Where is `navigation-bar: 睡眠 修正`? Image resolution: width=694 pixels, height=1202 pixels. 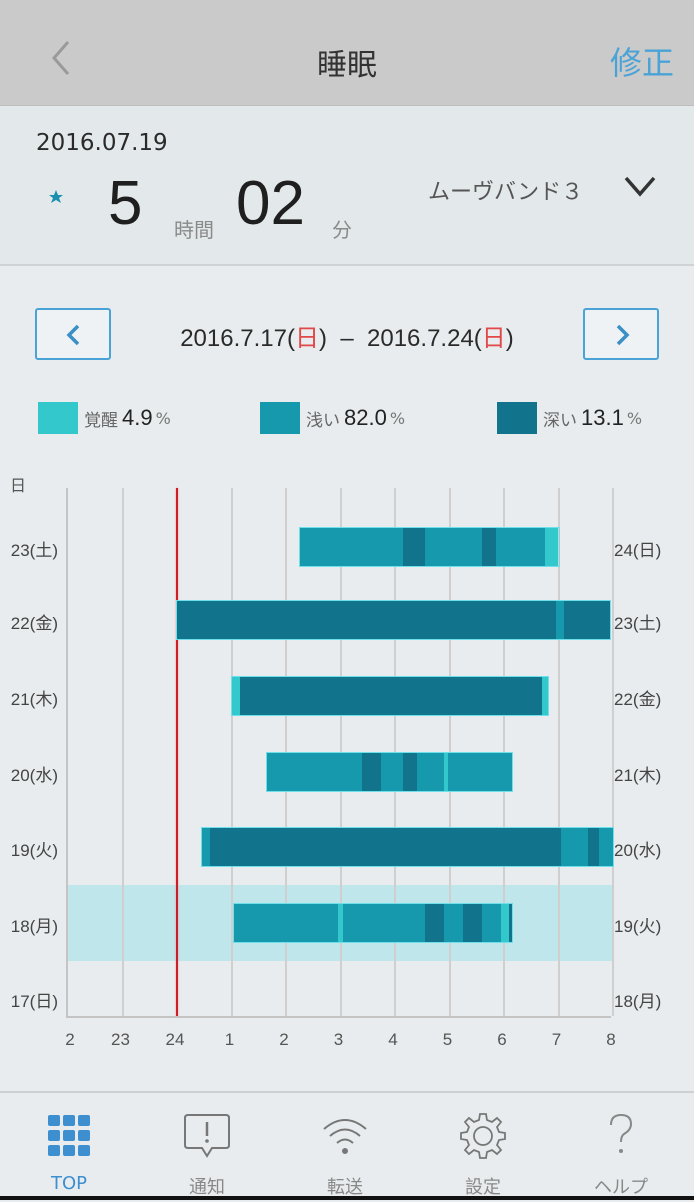 navigation-bar: 睡眠 修正 is located at coordinates (347, 62).